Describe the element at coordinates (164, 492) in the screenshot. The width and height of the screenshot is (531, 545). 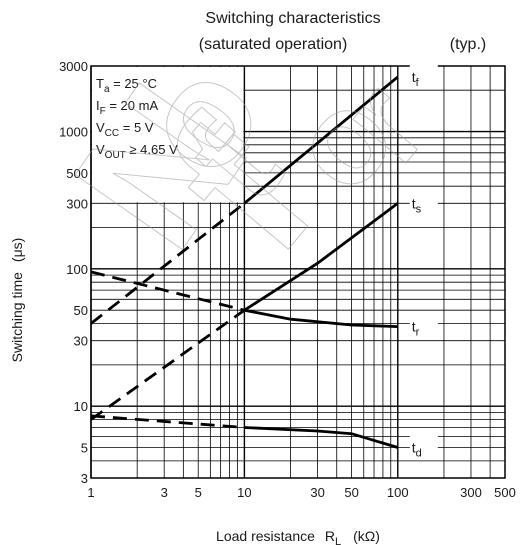
I see `x-tick-label: 3` at that location.